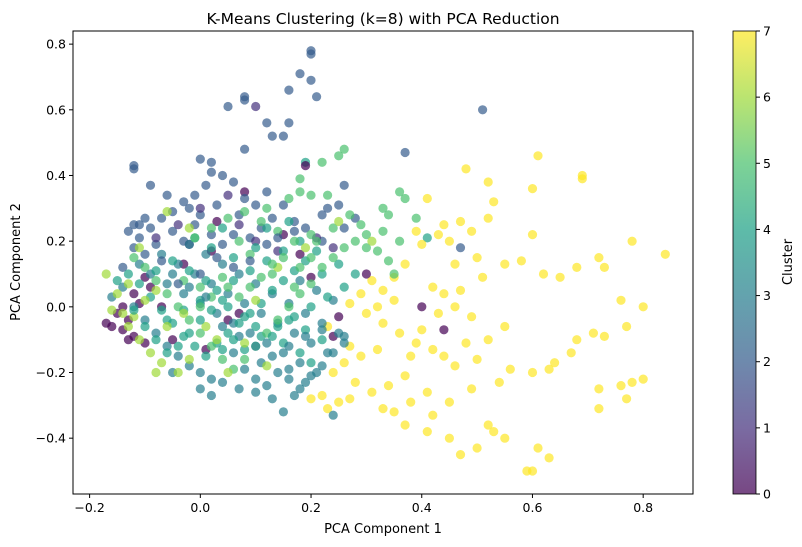  I want to click on x-tick-label: −0.2, so click(89, 507).